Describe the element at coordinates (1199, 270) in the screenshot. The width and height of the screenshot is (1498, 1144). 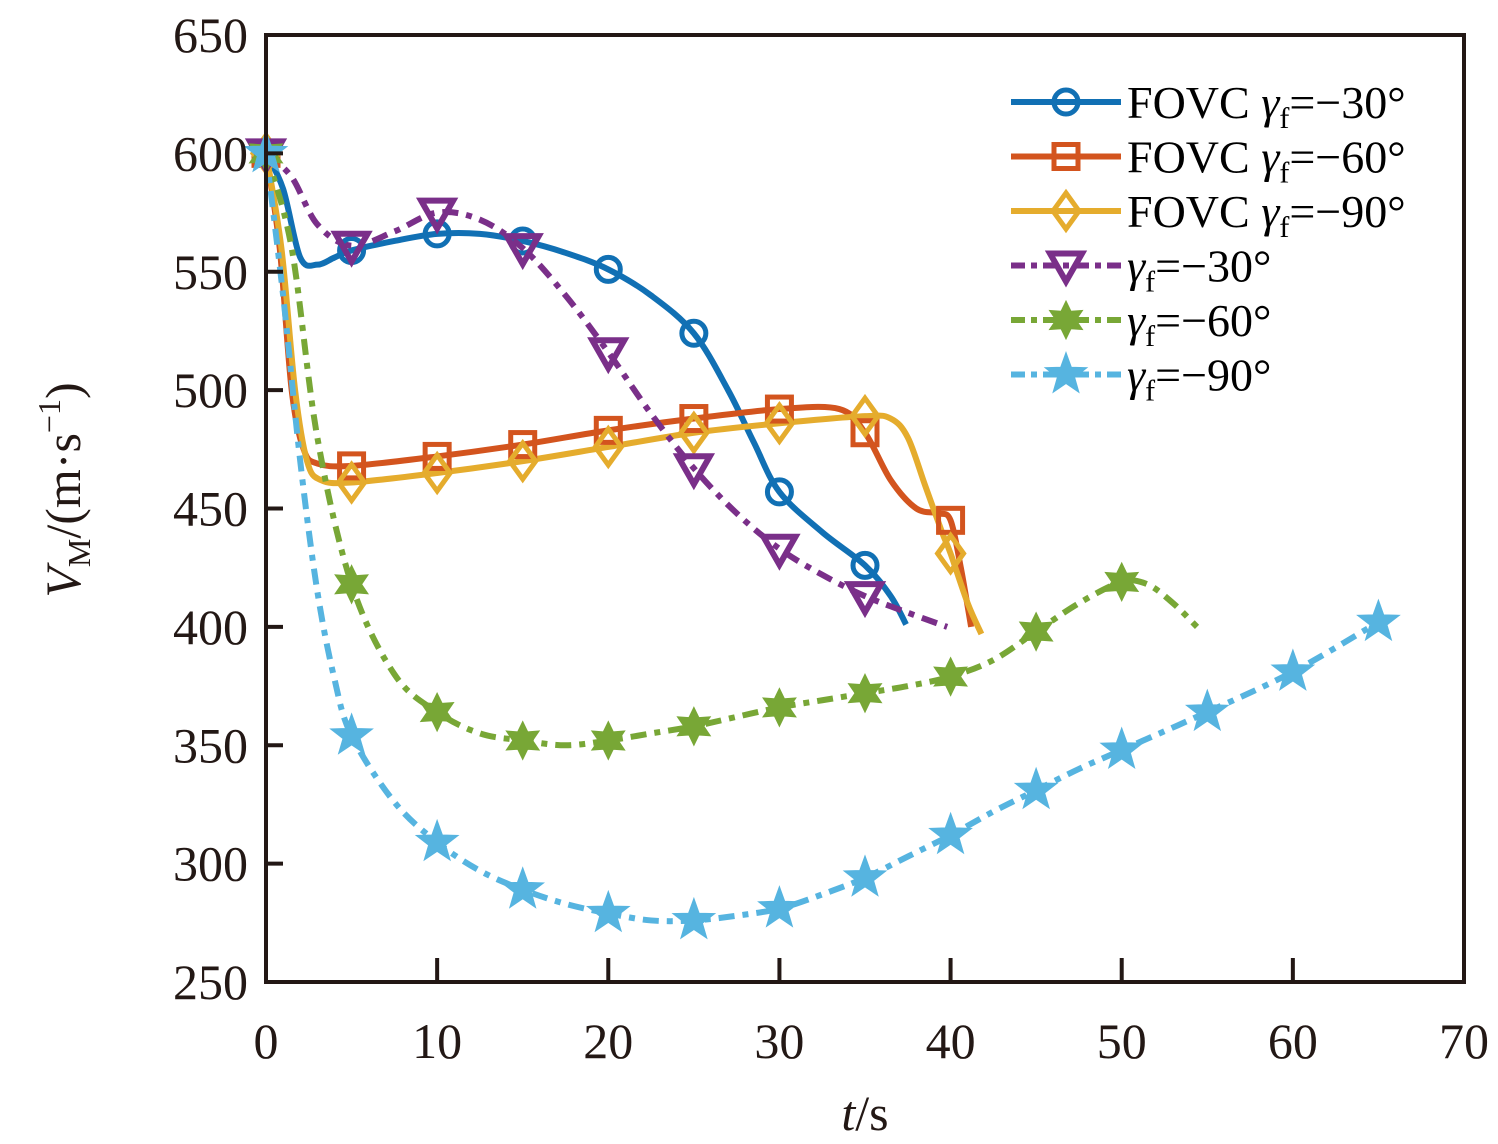
I see `legend-label: γf=−30°` at that location.